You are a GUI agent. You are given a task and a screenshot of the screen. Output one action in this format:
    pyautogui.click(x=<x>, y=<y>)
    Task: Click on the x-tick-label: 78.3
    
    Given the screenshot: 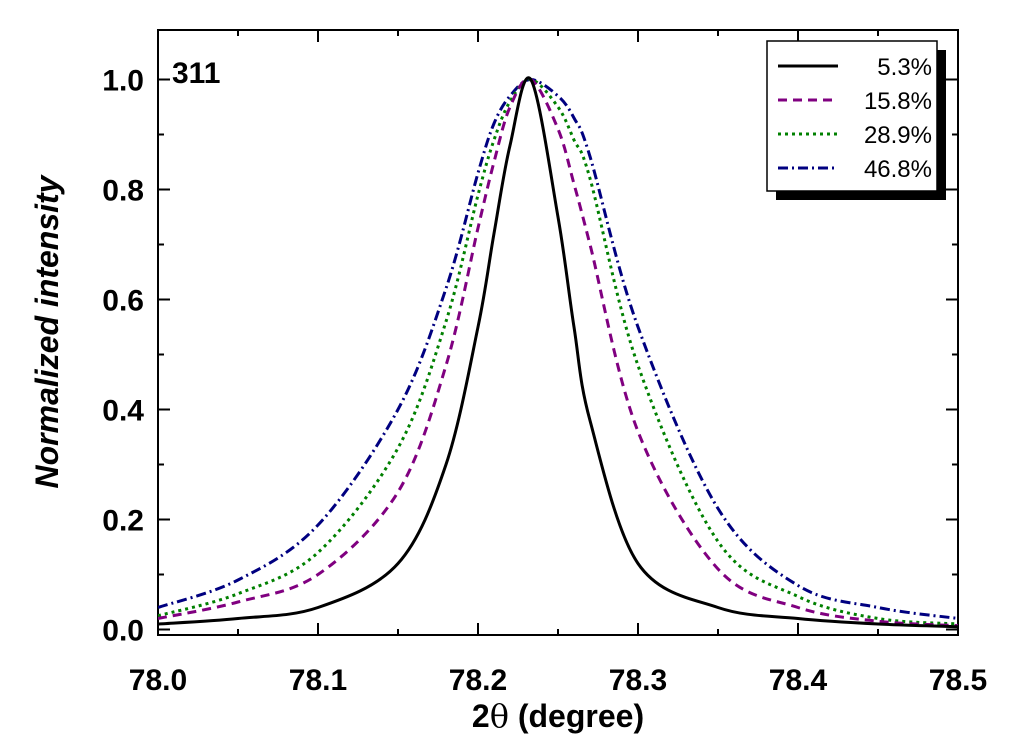 What is the action you would take?
    pyautogui.click(x=638, y=680)
    